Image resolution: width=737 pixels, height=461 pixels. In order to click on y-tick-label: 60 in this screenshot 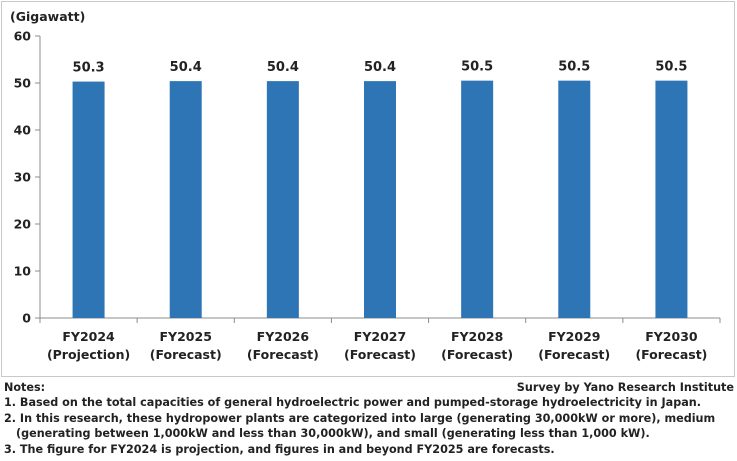, I will do `click(23, 36)`.